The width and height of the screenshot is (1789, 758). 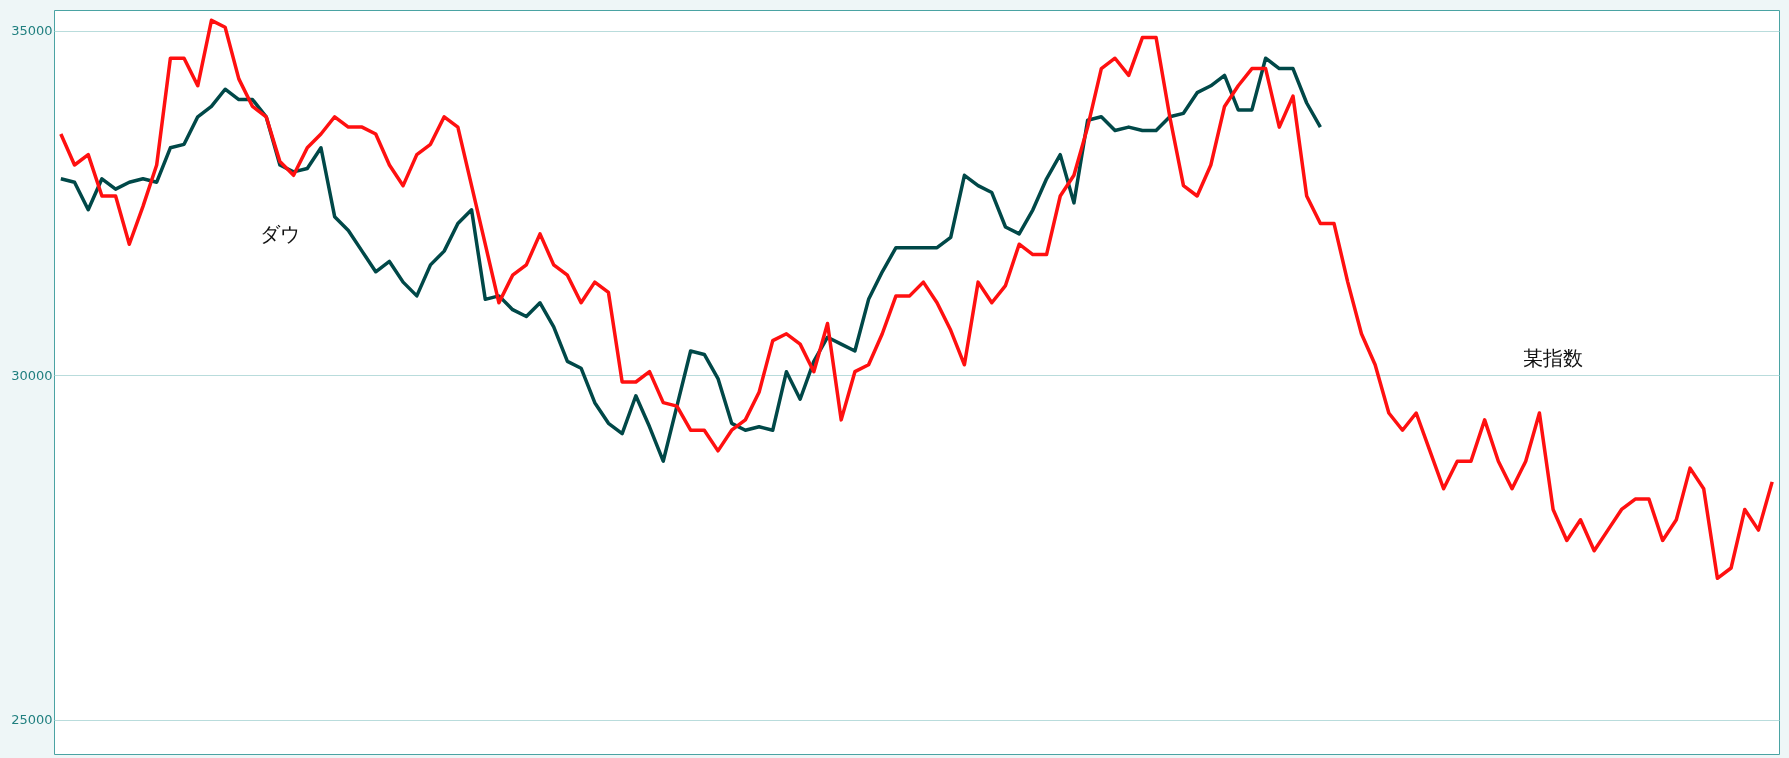 What do you see at coordinates (279, 234) in the screenshot?
I see `series-label: ダウ` at bounding box center [279, 234].